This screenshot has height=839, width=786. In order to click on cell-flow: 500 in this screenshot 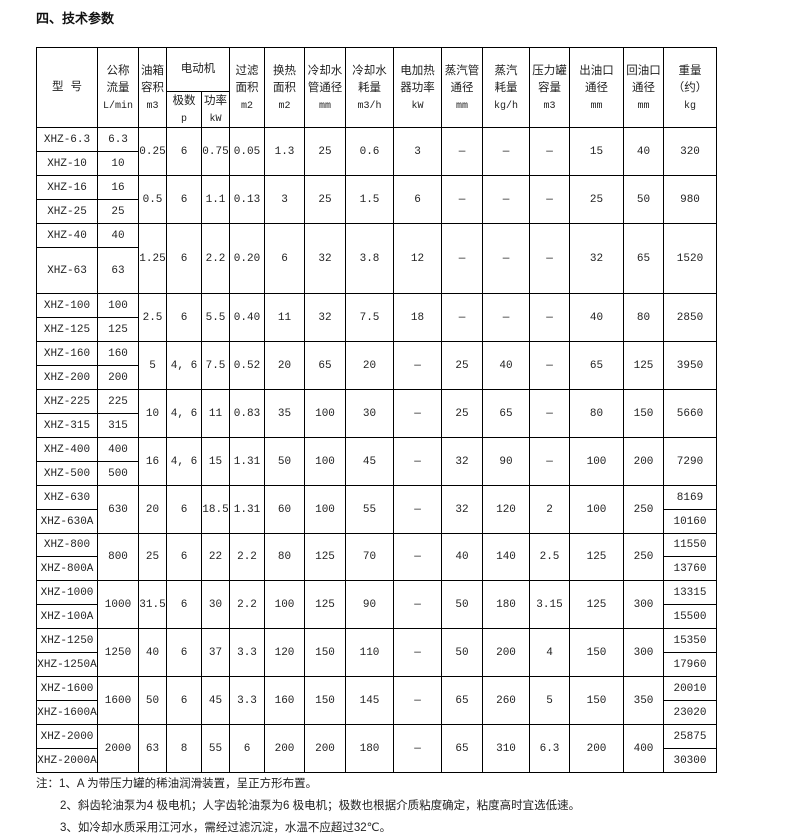, I will do `click(118, 473)`.